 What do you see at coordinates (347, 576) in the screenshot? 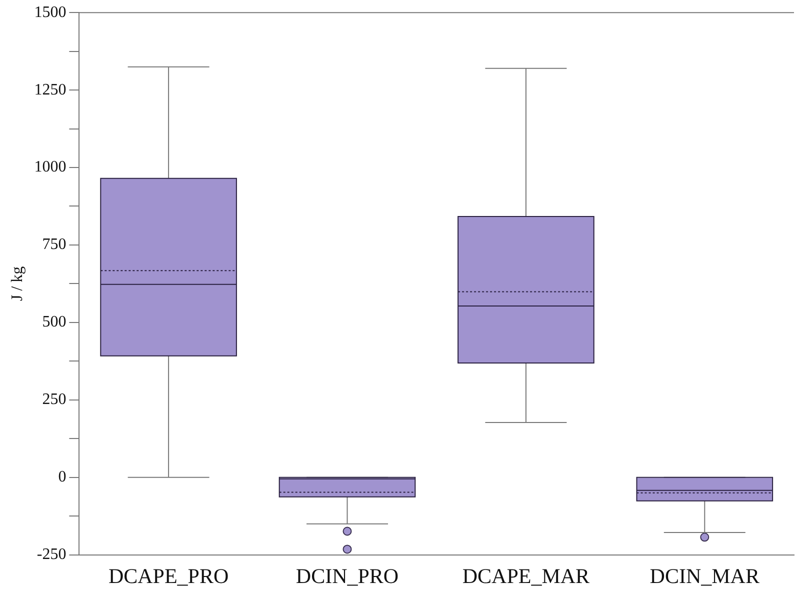
I see `x-tick-label: DCIN_PRO` at bounding box center [347, 576].